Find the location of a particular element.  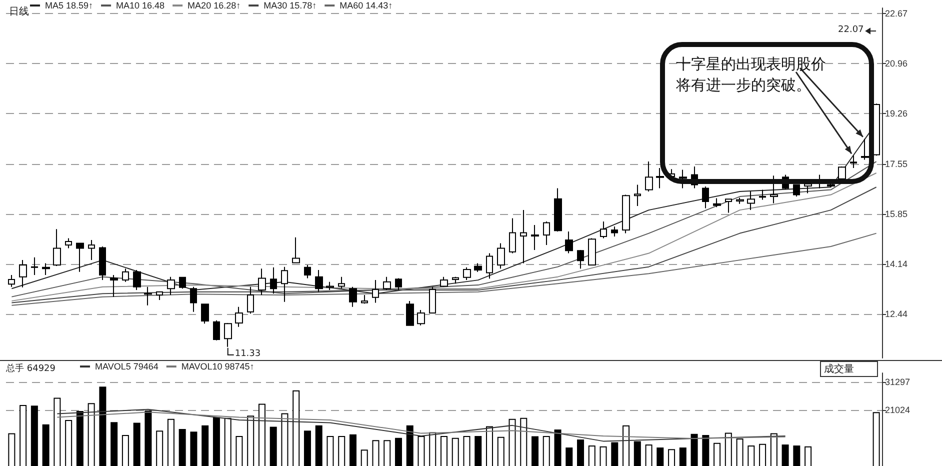

y-tick-label: 20.96 is located at coordinates (896, 63).